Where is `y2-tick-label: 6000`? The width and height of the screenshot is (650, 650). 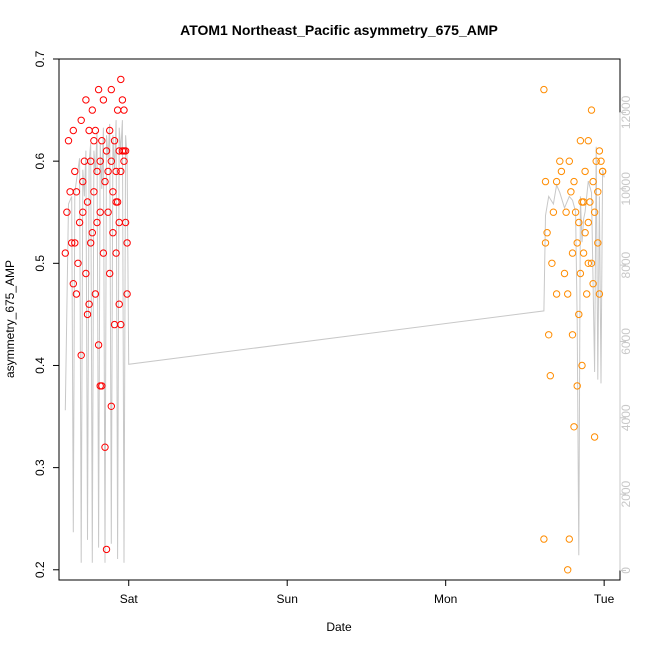 y2-tick-label: 6000 is located at coordinates (626, 341).